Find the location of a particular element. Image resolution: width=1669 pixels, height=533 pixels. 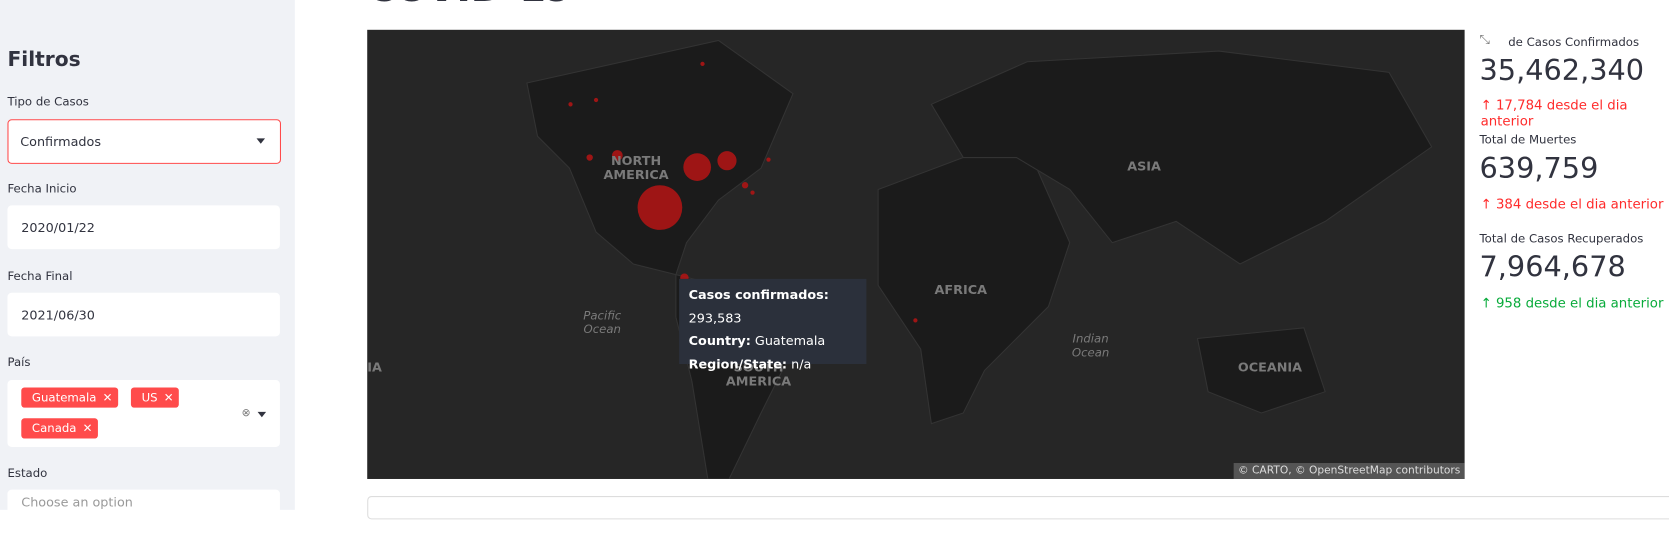

delta-text: 958 desde el dia anterior is located at coordinates (1579, 302).